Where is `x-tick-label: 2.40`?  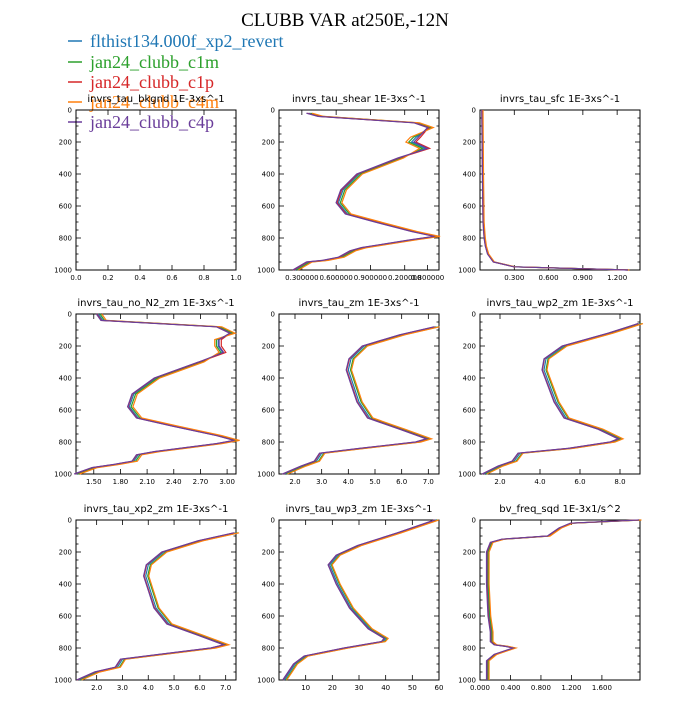
x-tick-label: 2.40 is located at coordinates (174, 482).